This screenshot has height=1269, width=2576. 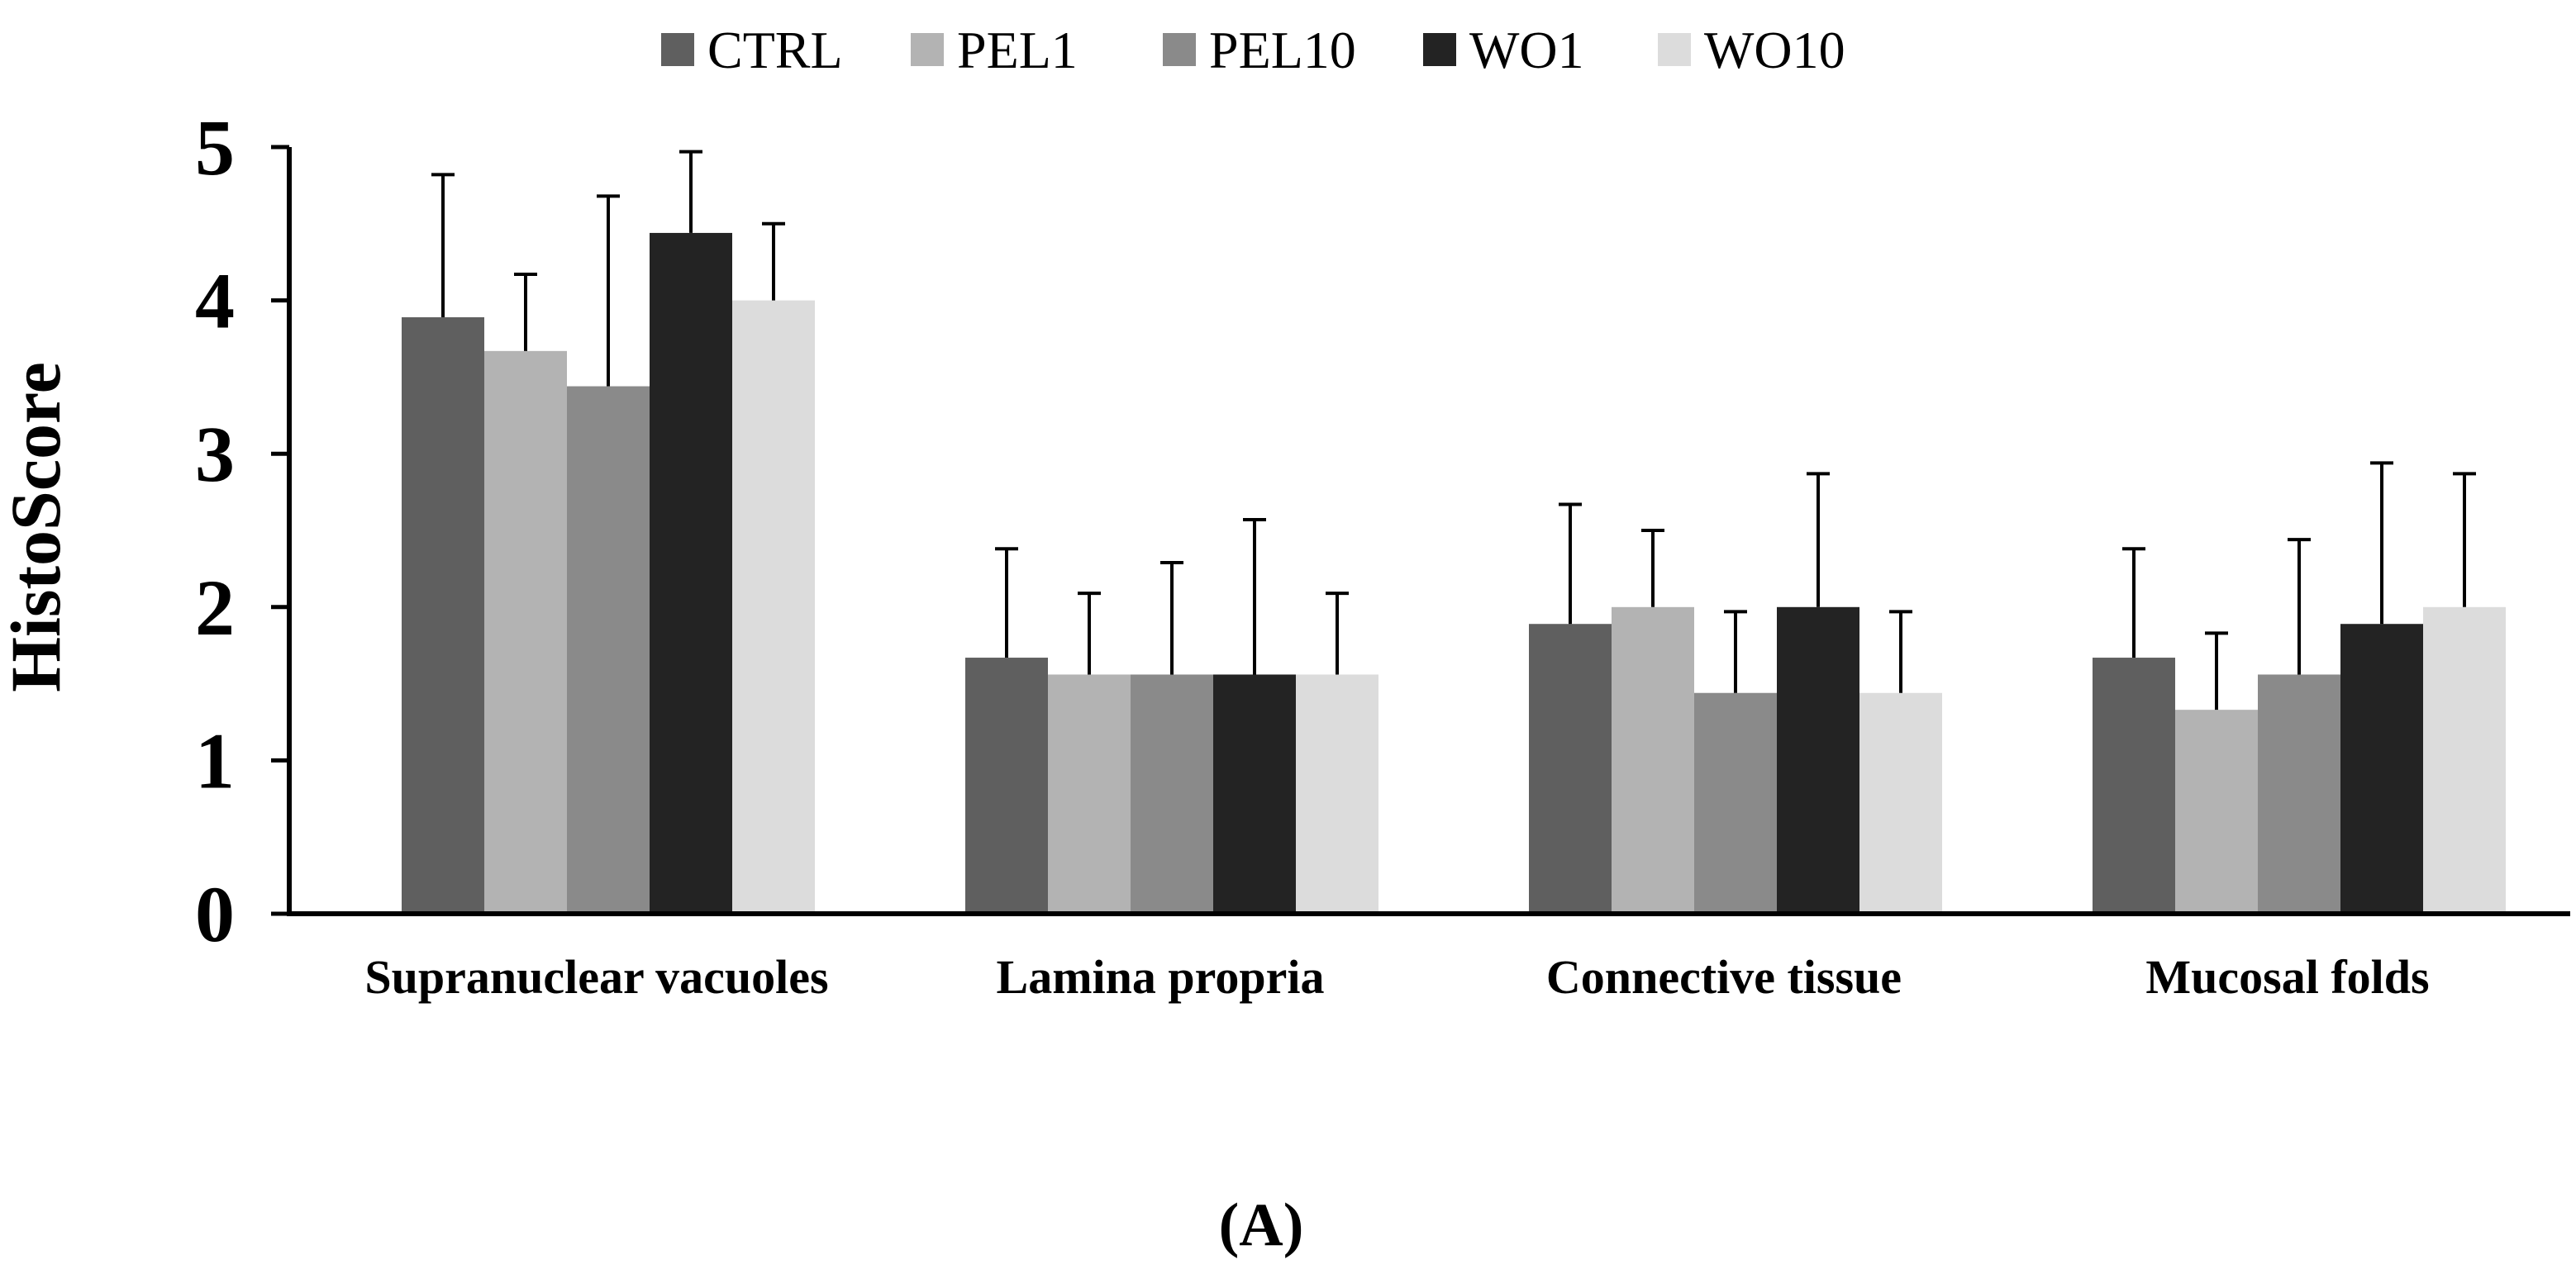 What do you see at coordinates (1262, 1225) in the screenshot?
I see `panel-label: (A)` at bounding box center [1262, 1225].